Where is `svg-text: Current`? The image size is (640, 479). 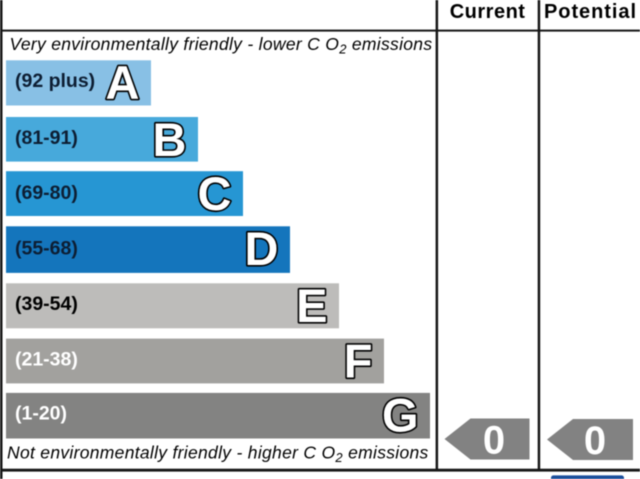 svg-text: Current is located at coordinates (488, 12).